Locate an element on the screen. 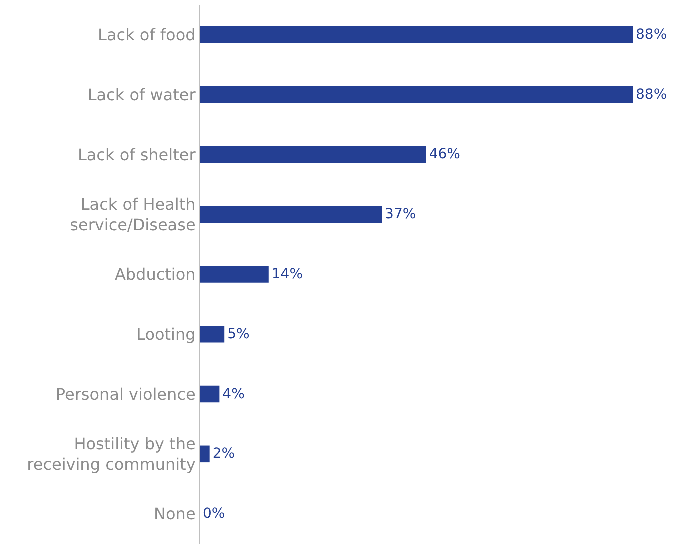 This screenshot has width=678, height=549. y-tick-label: Lack of Health service/Disease is located at coordinates (133, 214).